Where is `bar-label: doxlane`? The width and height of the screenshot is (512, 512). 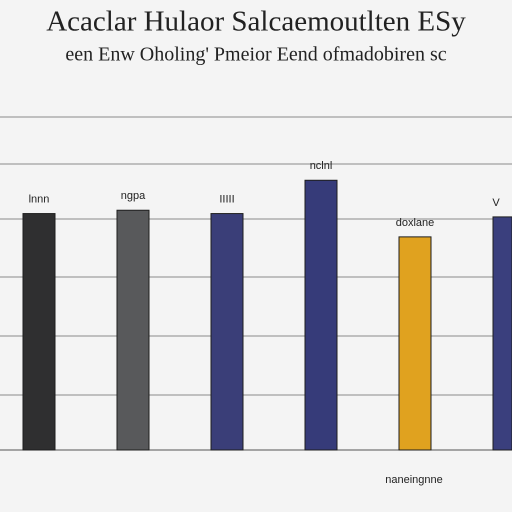 bar-label: doxlane is located at coordinates (415, 223).